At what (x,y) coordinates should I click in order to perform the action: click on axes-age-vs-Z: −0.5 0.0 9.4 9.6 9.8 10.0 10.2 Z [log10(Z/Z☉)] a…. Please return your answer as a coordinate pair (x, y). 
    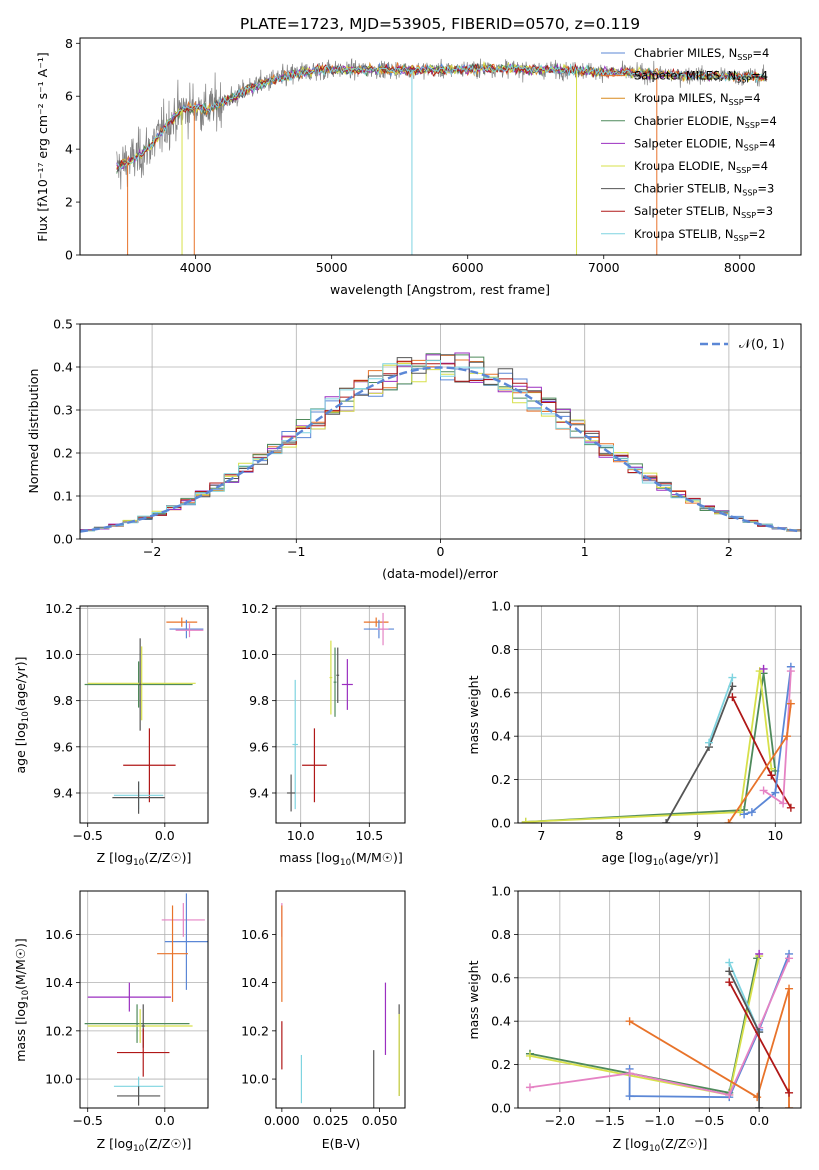
    Looking at the image, I should click on (111, 734).